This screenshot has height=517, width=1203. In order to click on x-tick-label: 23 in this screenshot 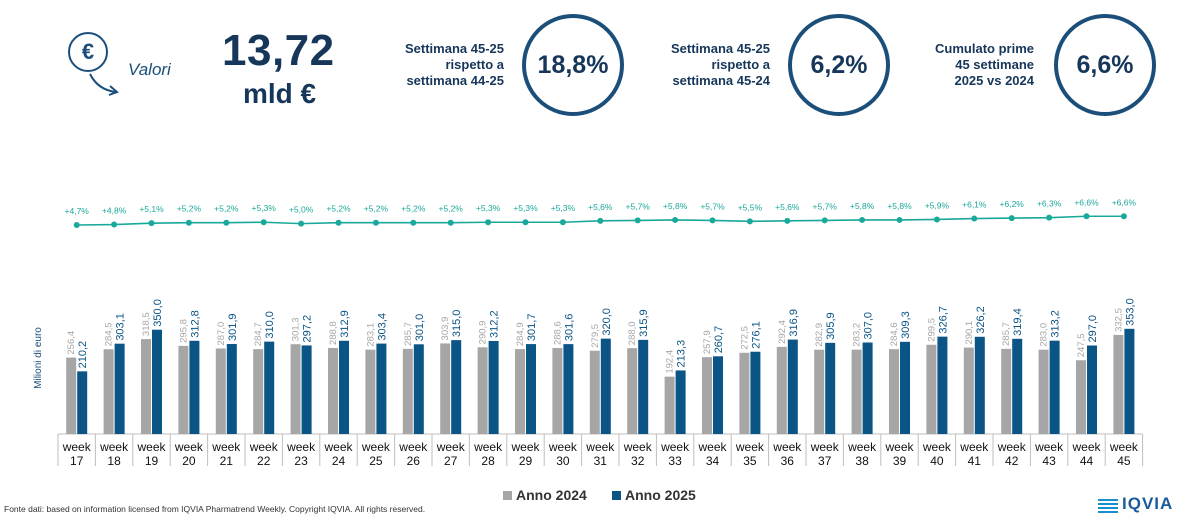, I will do `click(301, 461)`.